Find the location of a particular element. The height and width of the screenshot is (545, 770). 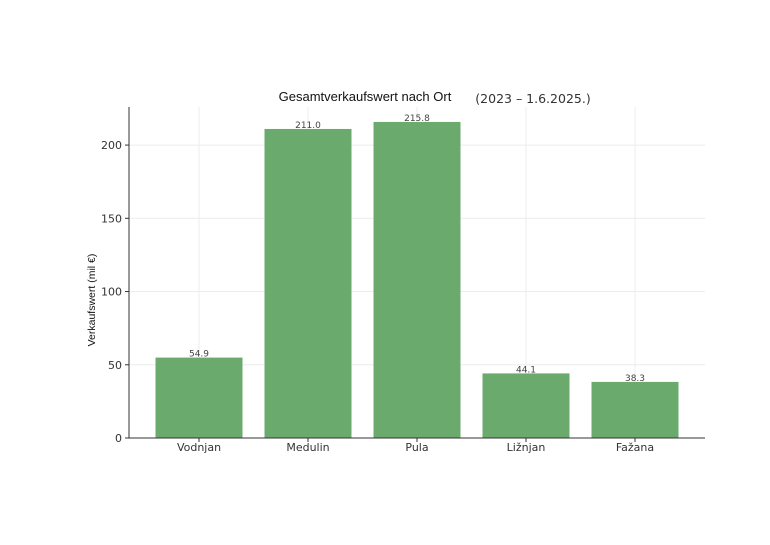

data-label: 38.3 is located at coordinates (635, 379).